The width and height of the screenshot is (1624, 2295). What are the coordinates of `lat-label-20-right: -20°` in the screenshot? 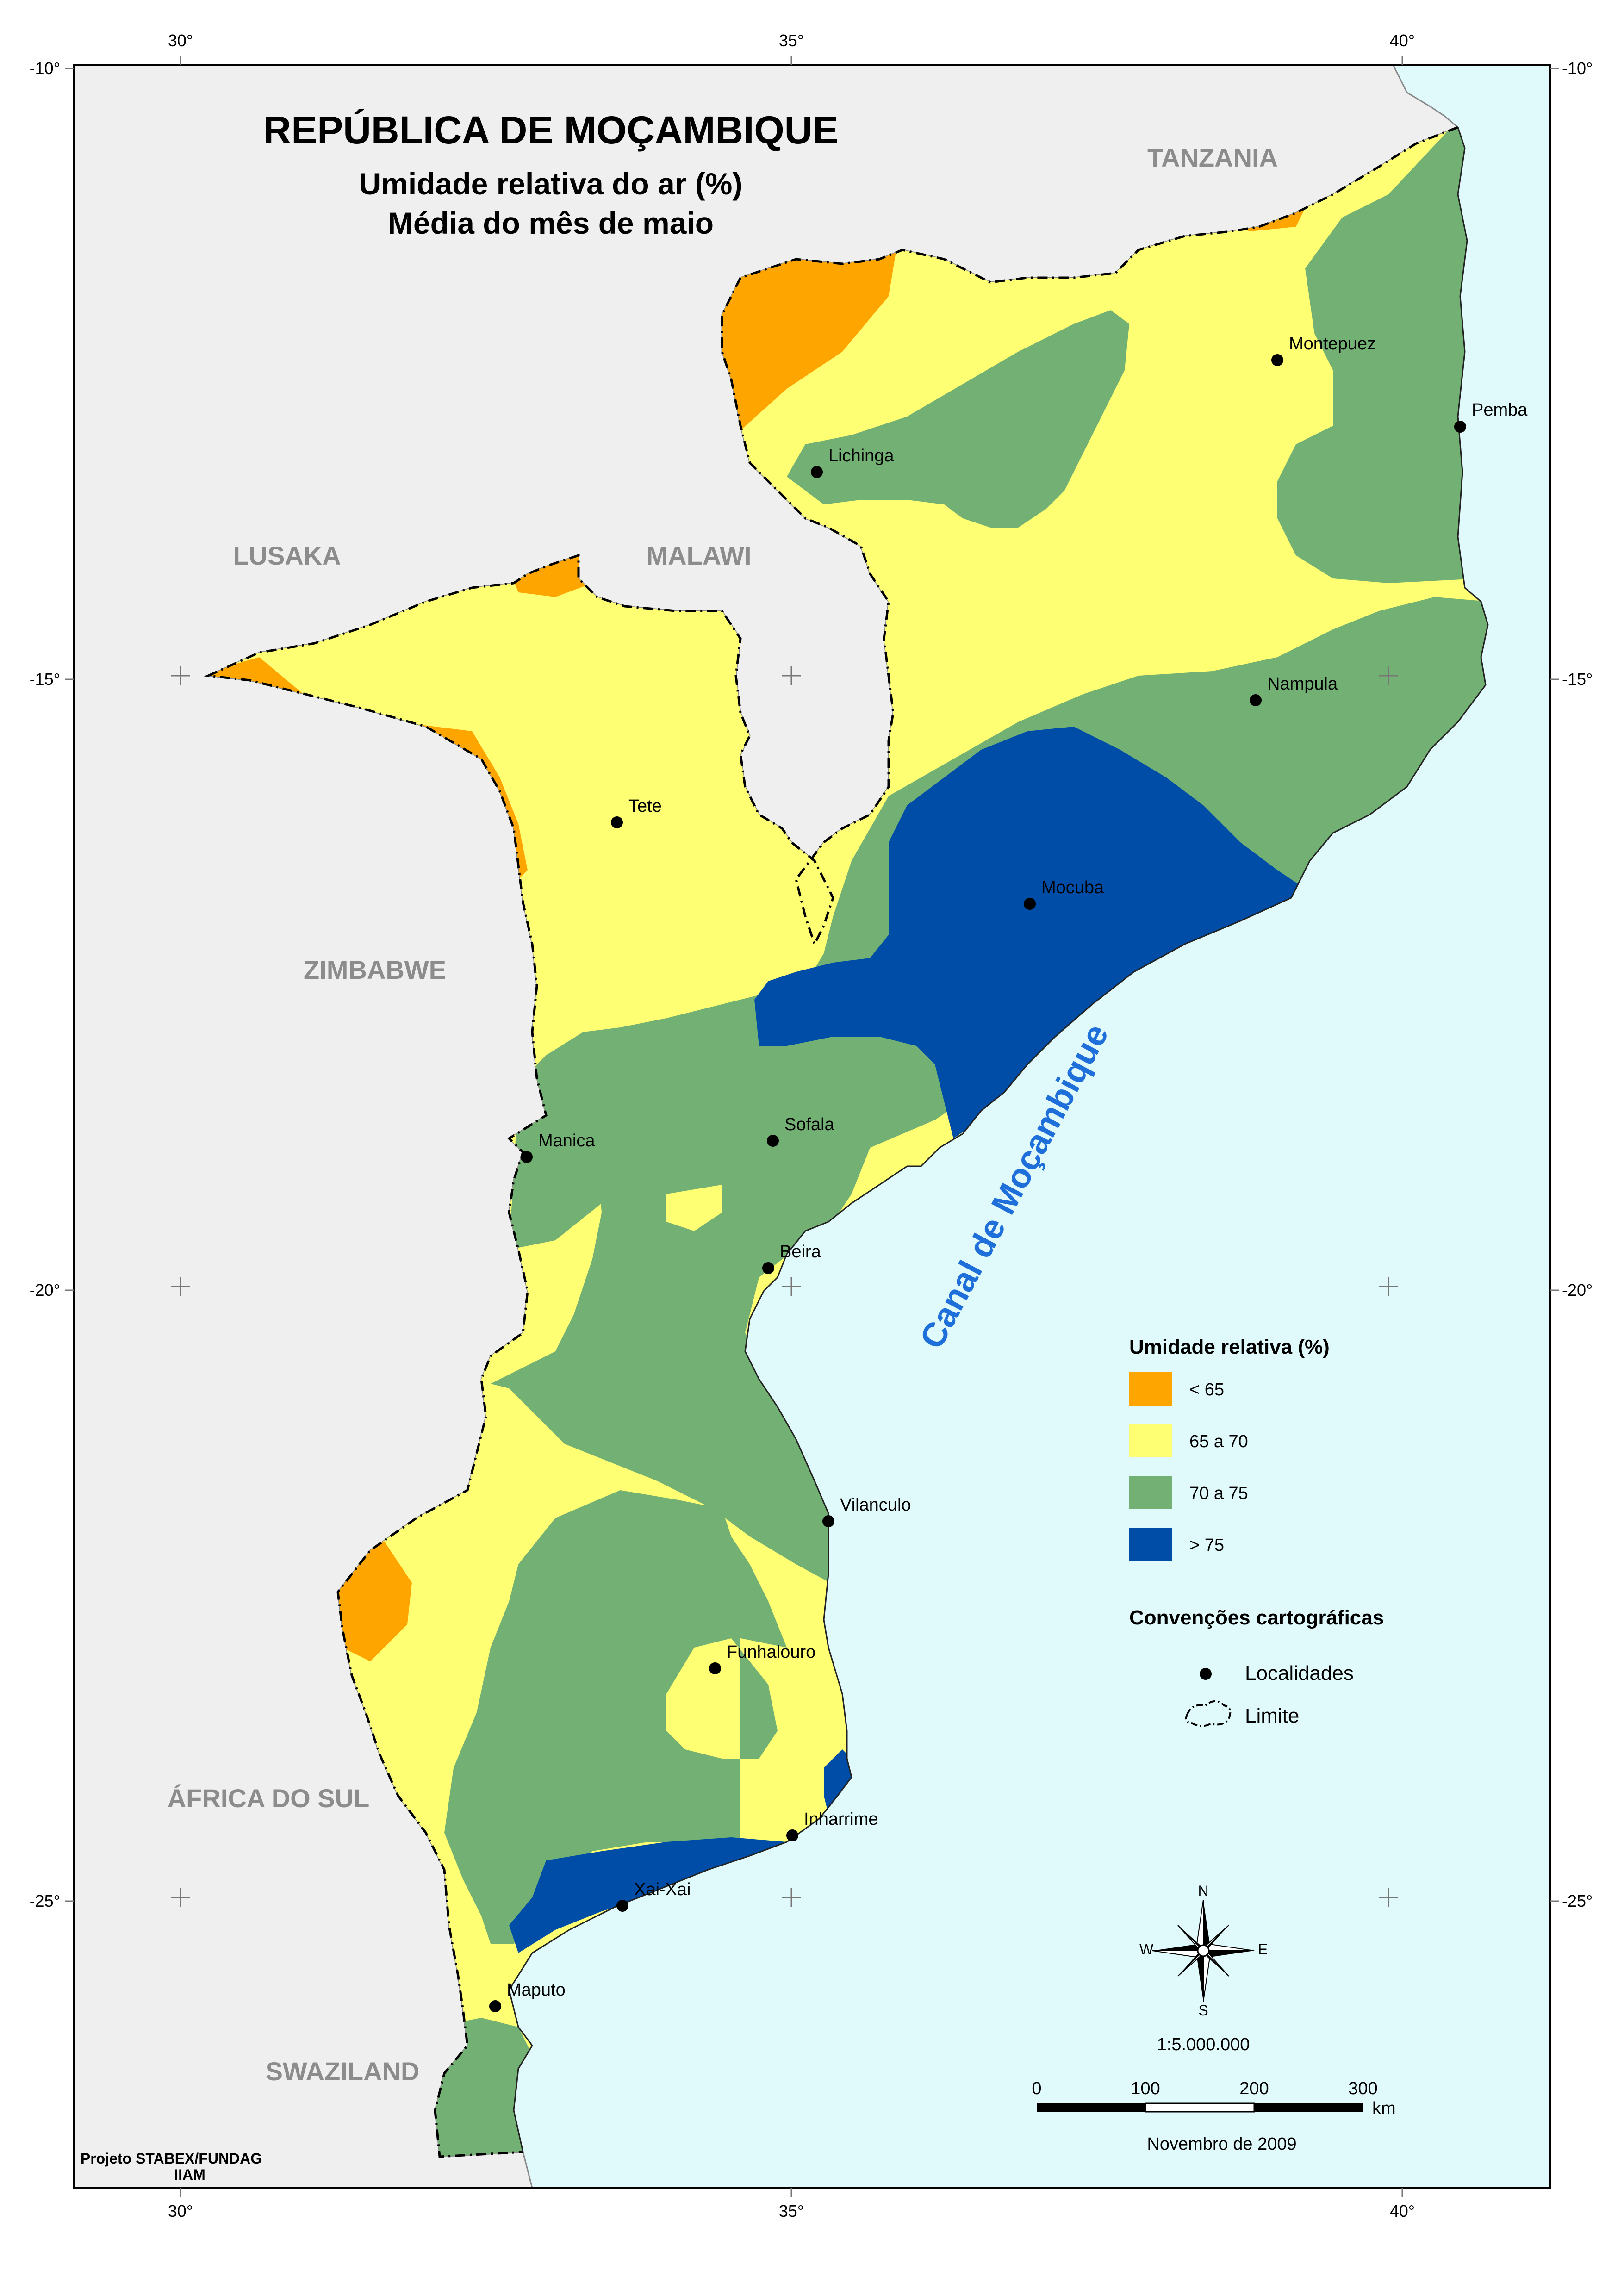 It's located at (1577, 1290).